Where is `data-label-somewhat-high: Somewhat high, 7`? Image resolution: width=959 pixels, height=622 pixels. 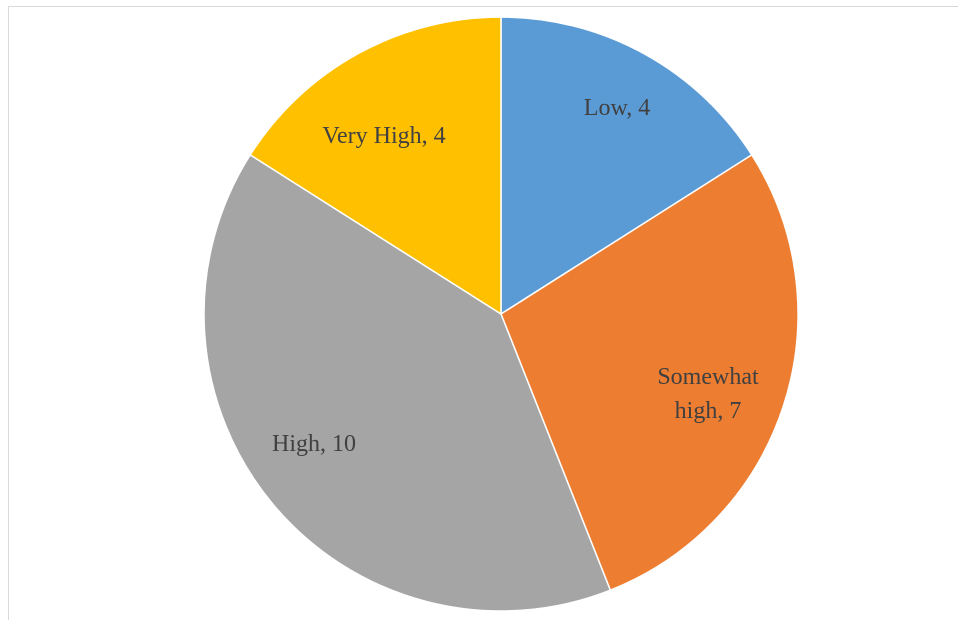 data-label-somewhat-high: Somewhat high, 7 is located at coordinates (708, 394).